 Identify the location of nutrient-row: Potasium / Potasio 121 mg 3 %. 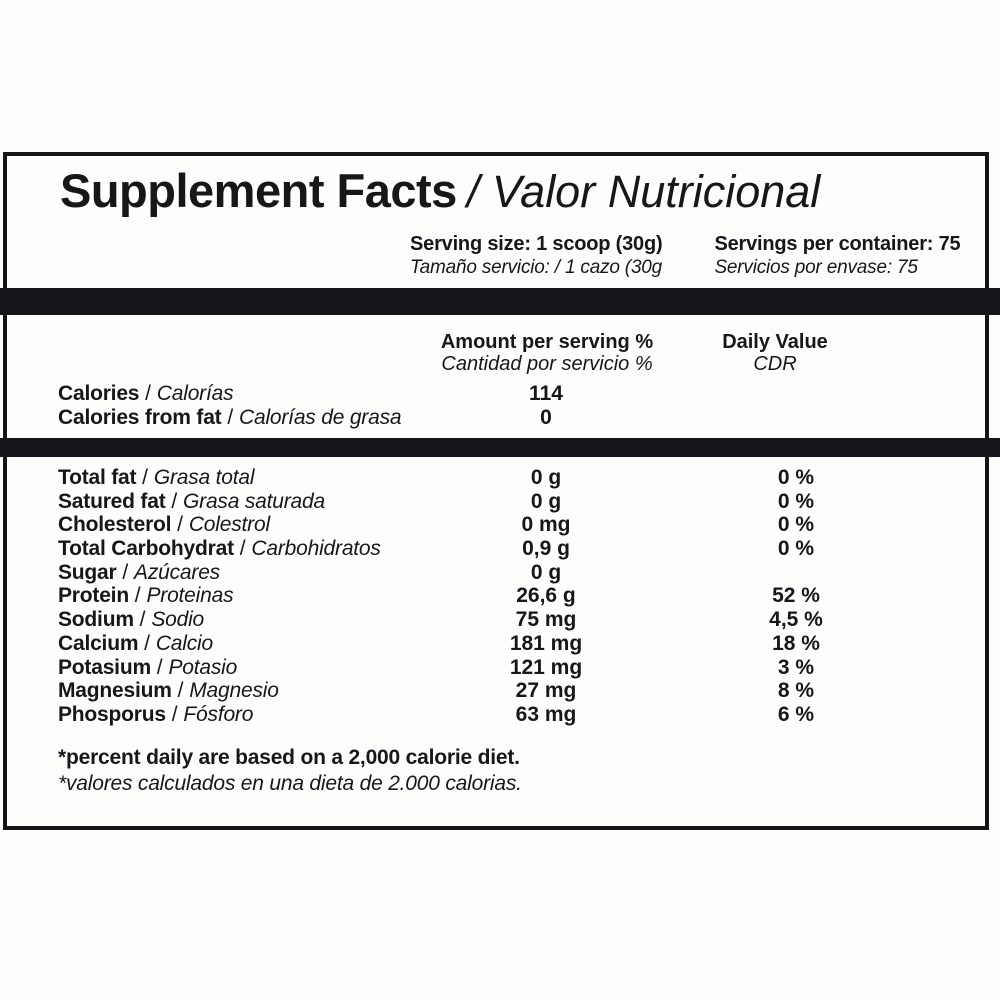
(524, 668).